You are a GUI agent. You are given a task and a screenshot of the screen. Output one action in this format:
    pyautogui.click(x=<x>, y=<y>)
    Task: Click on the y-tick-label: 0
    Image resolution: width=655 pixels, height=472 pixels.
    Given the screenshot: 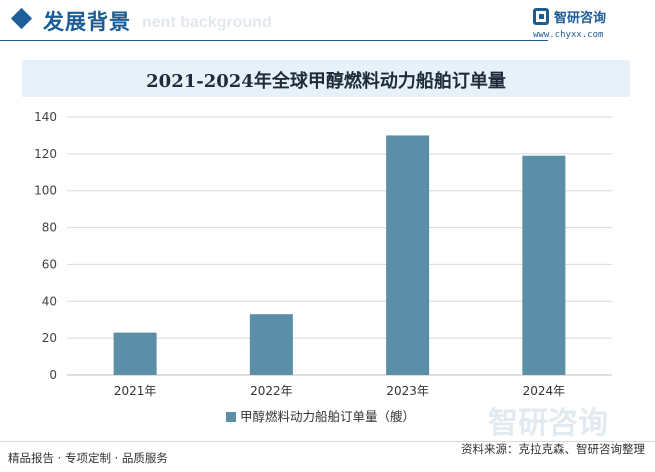 What is the action you would take?
    pyautogui.click(x=53, y=375)
    